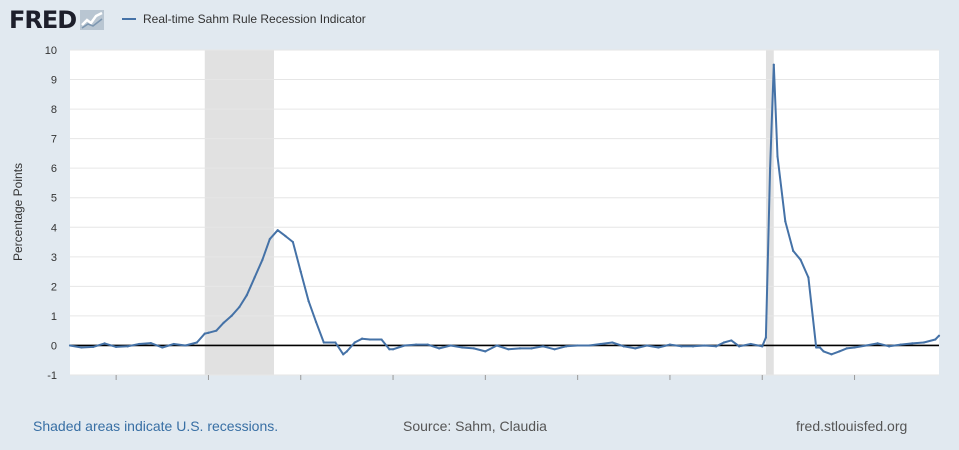 The image size is (959, 450). I want to click on y-tick-label: 4, so click(54, 228).